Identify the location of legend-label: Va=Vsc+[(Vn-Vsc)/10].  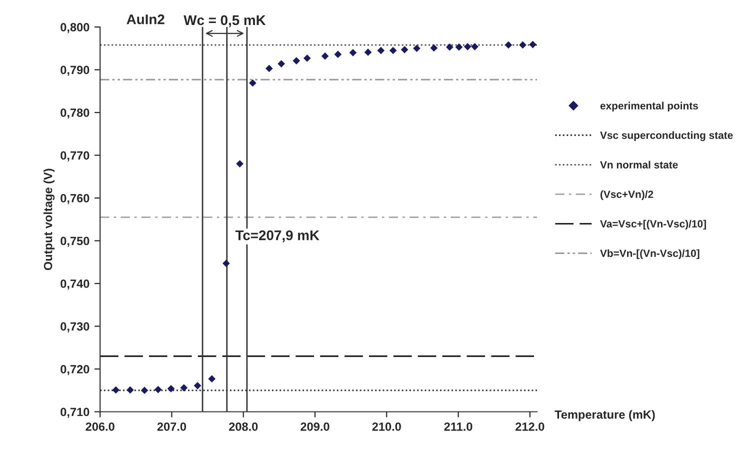
(653, 225).